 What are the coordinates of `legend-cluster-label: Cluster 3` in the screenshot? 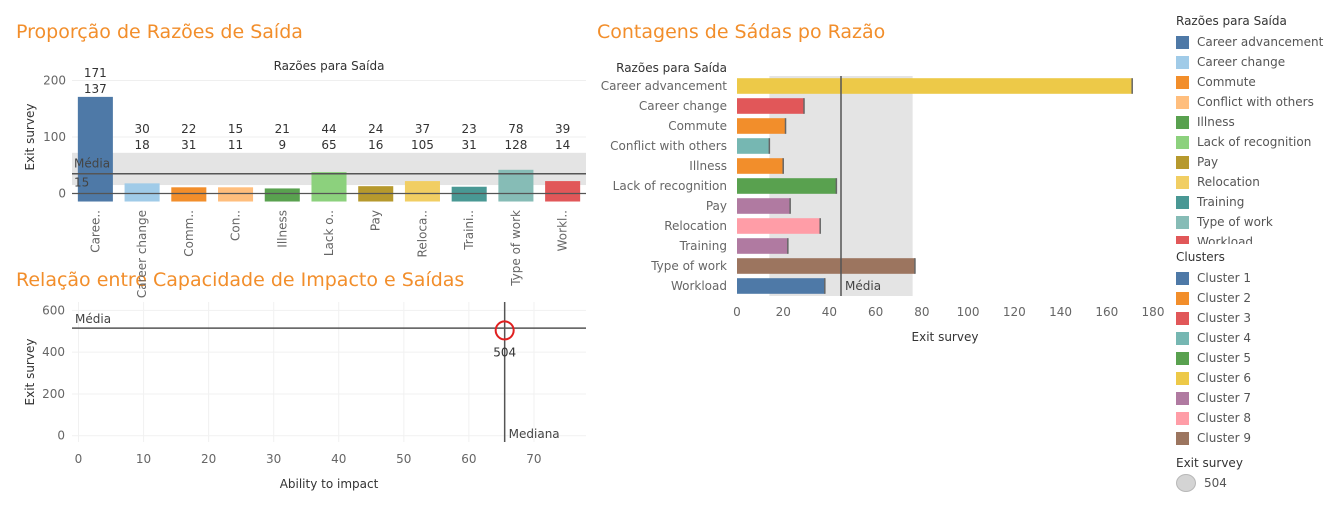 It's located at (1224, 318).